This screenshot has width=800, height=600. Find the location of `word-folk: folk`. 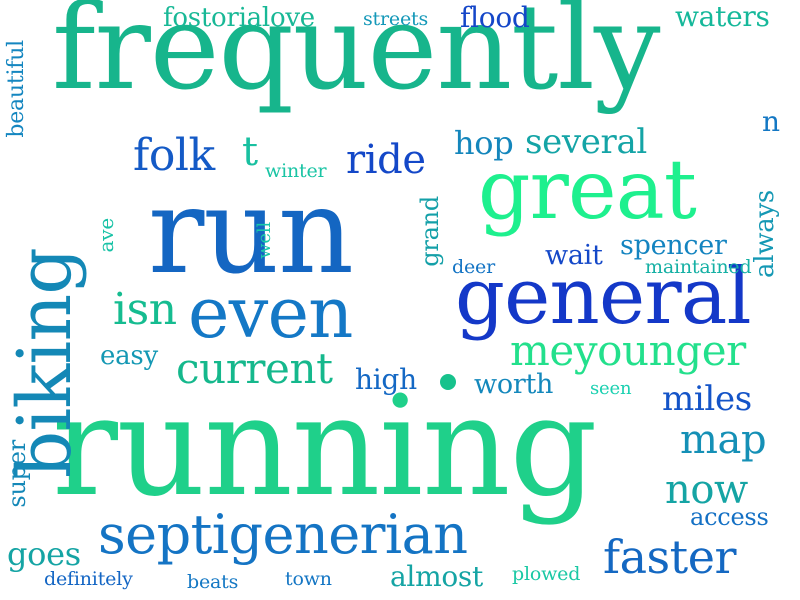

word-folk: folk is located at coordinates (174, 155).